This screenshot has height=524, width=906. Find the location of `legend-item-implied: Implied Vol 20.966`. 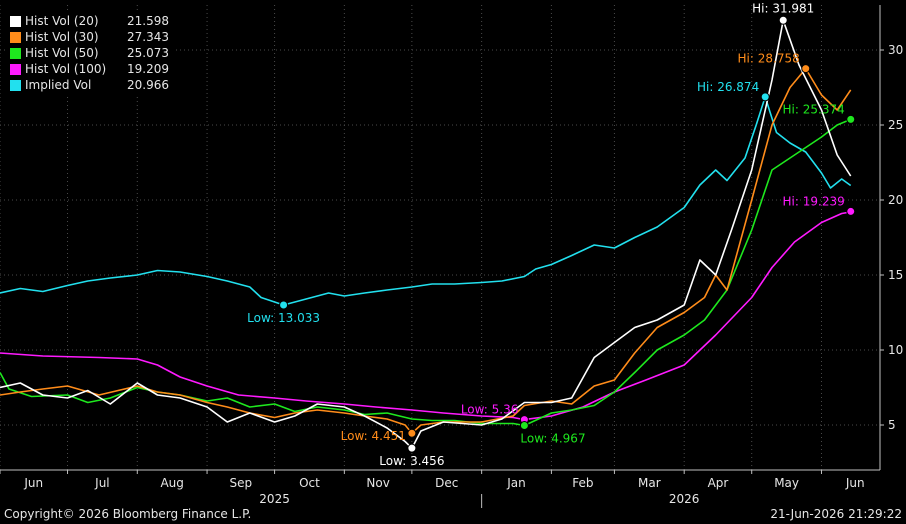

legend-item-implied: Implied Vol 20.966 is located at coordinates (89, 85).